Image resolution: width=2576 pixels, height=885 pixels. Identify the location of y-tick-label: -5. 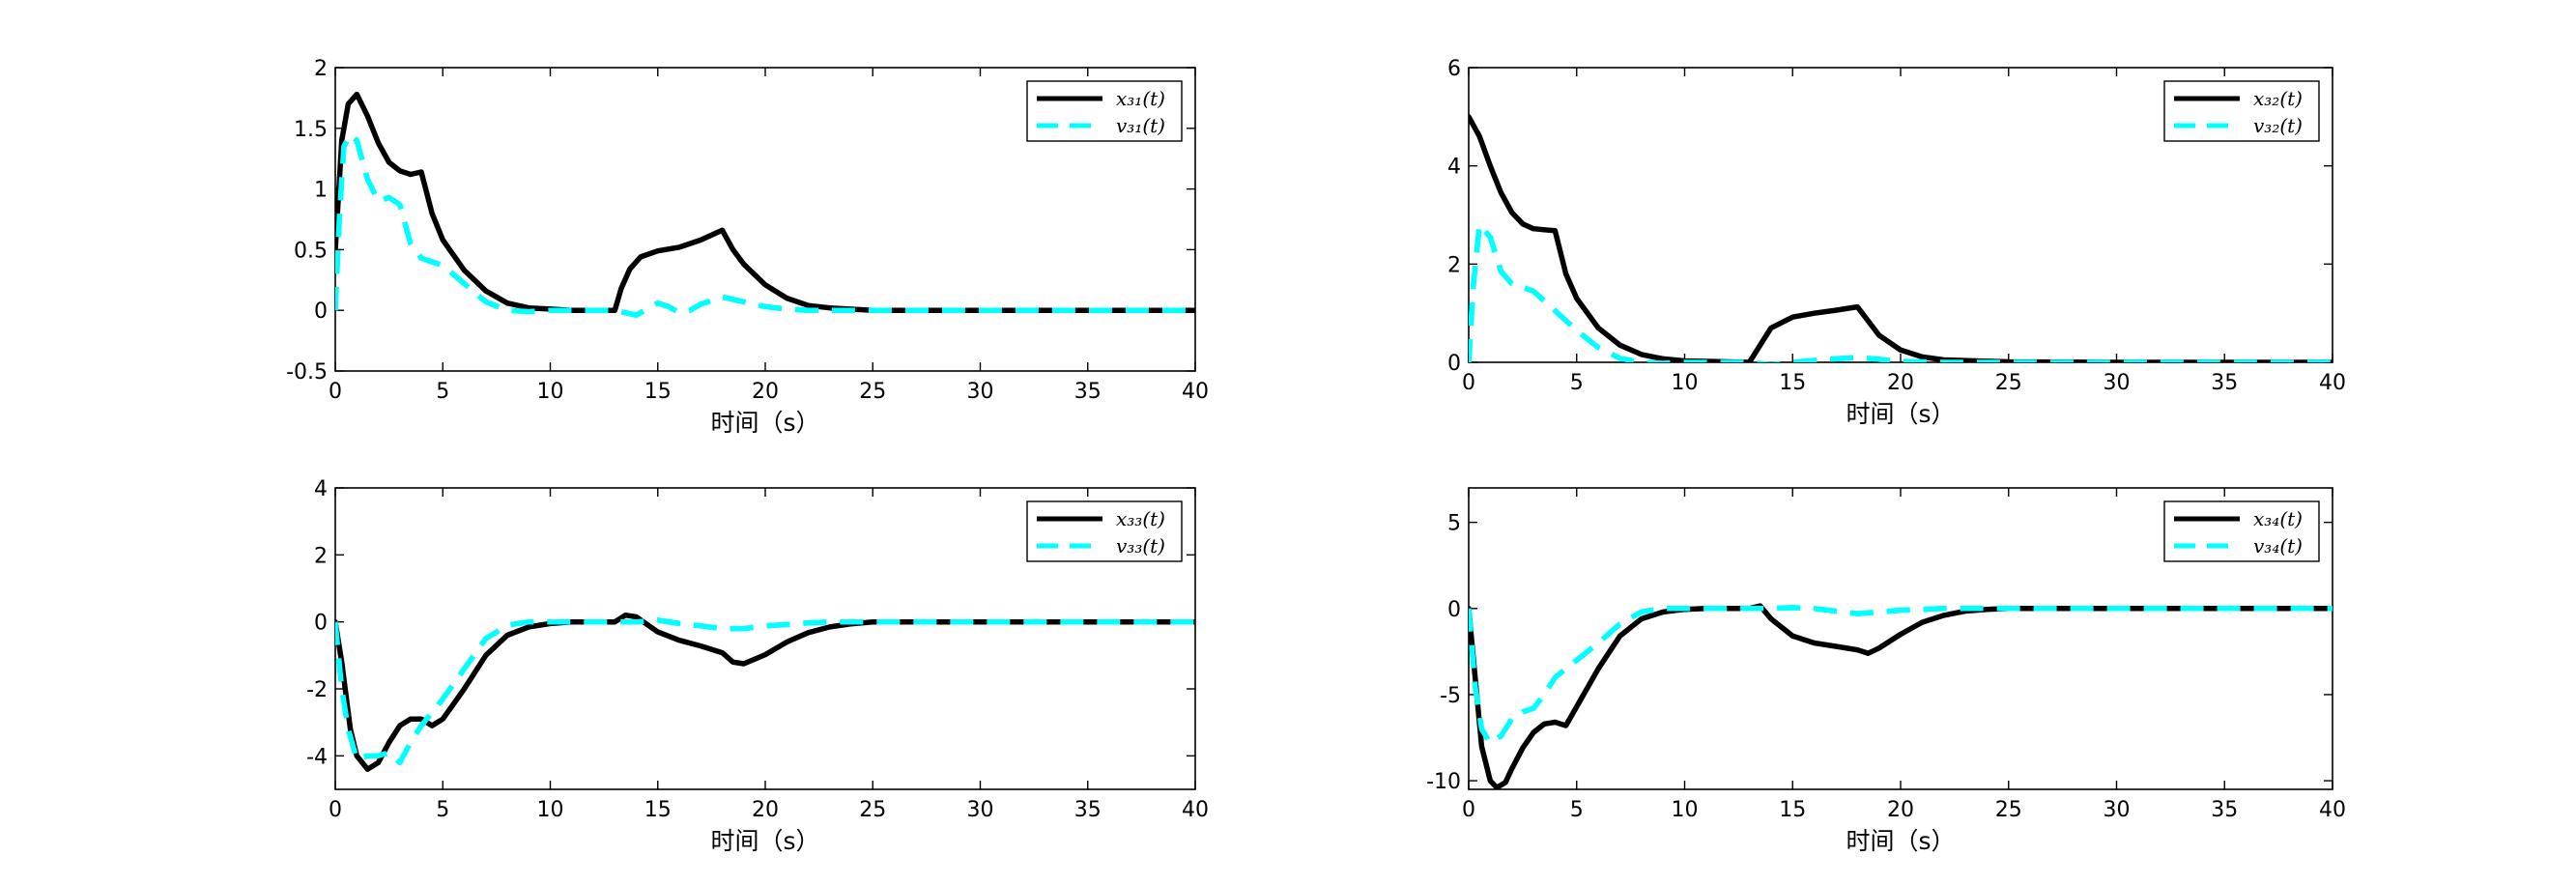
(1451, 696).